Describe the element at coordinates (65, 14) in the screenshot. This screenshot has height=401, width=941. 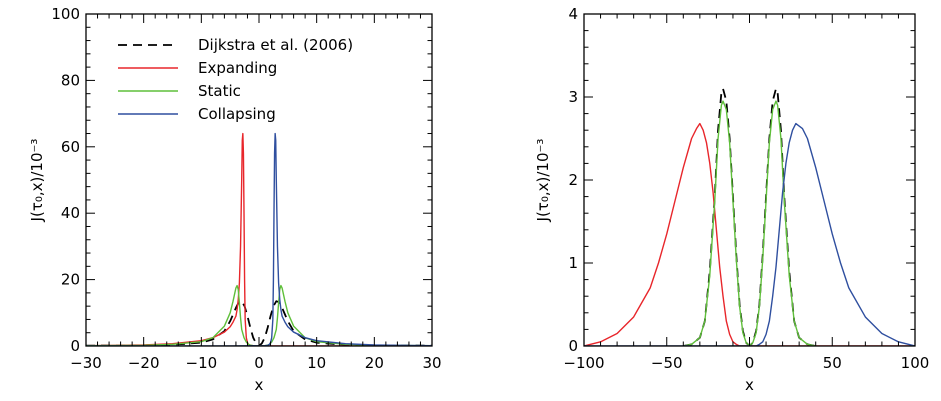
I see `y-tick-label: 100` at that location.